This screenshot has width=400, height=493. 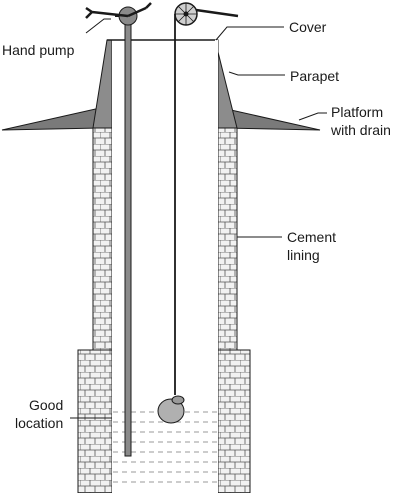 I want to click on cement-lining-right, so click(x=227, y=239).